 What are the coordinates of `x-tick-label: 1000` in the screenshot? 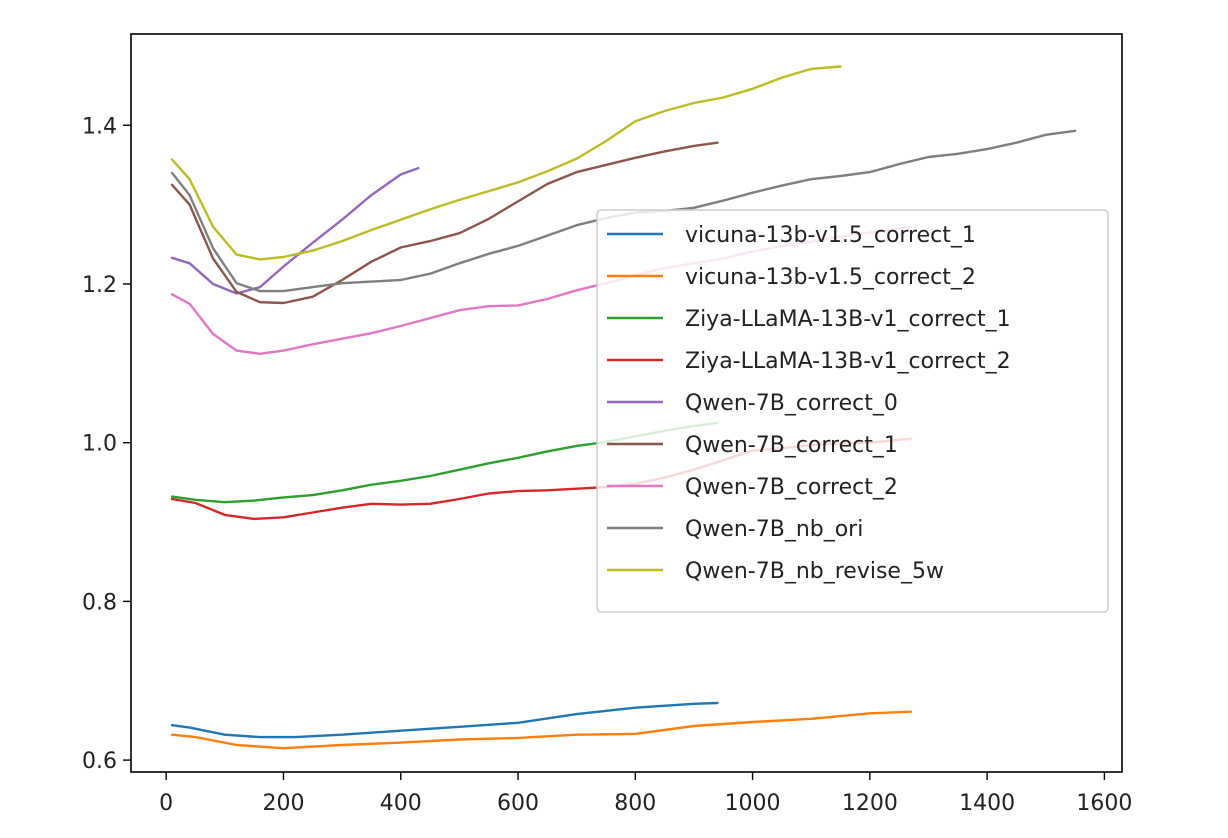 It's located at (753, 803).